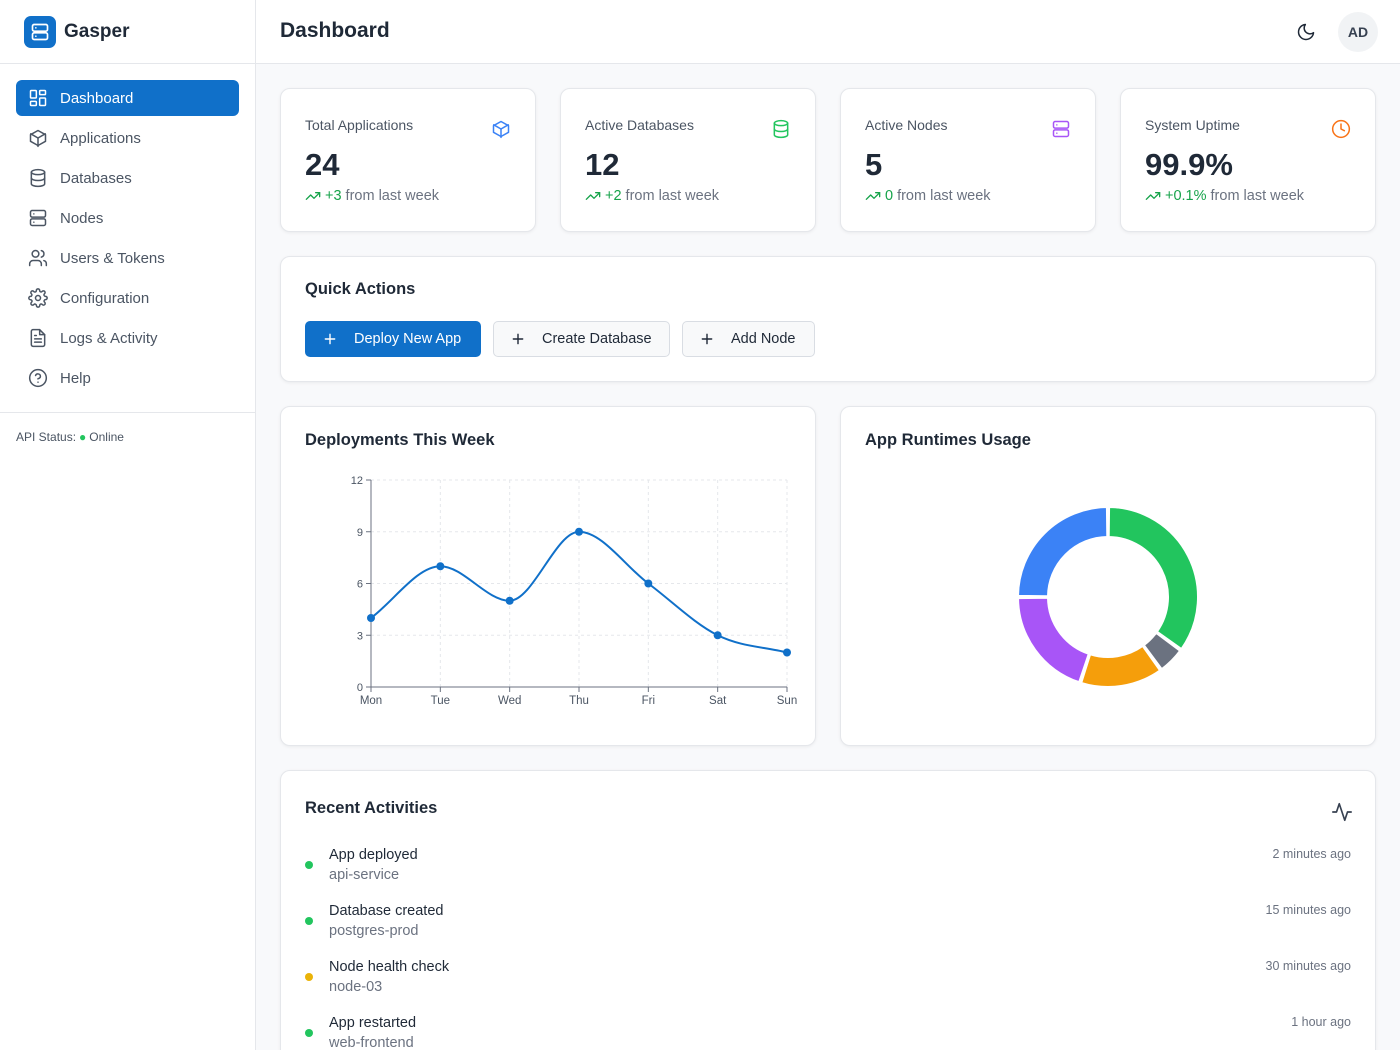  I want to click on add-node-button: Add Node, so click(748, 339).